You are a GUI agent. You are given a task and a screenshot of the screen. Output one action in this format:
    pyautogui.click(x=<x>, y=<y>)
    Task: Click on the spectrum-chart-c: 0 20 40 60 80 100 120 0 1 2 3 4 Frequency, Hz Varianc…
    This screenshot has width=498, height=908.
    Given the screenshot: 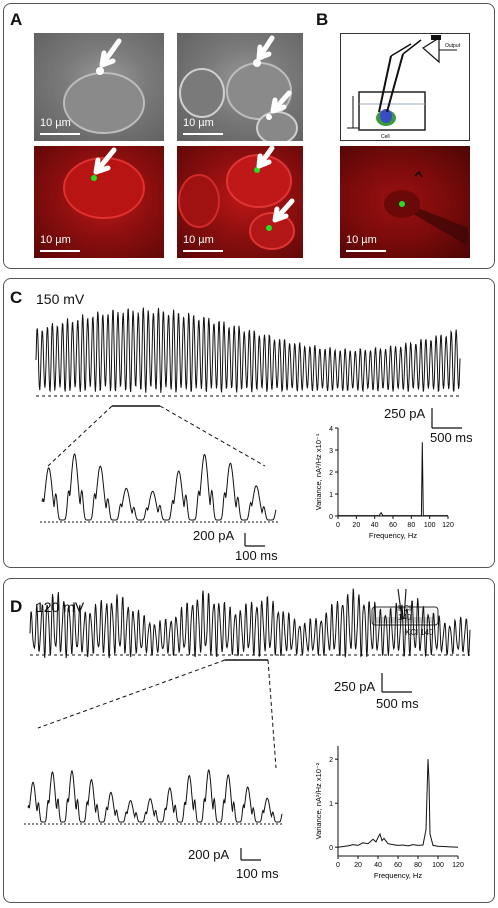 What is the action you would take?
    pyautogui.click(x=384, y=483)
    